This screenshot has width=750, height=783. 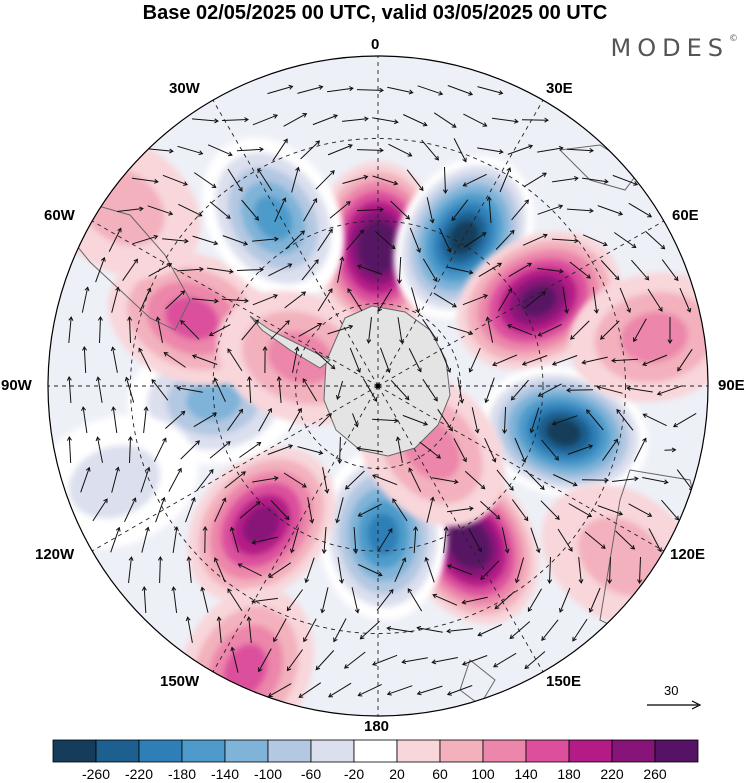 I want to click on colorbar-tick-label: -140, so click(x=225, y=774).